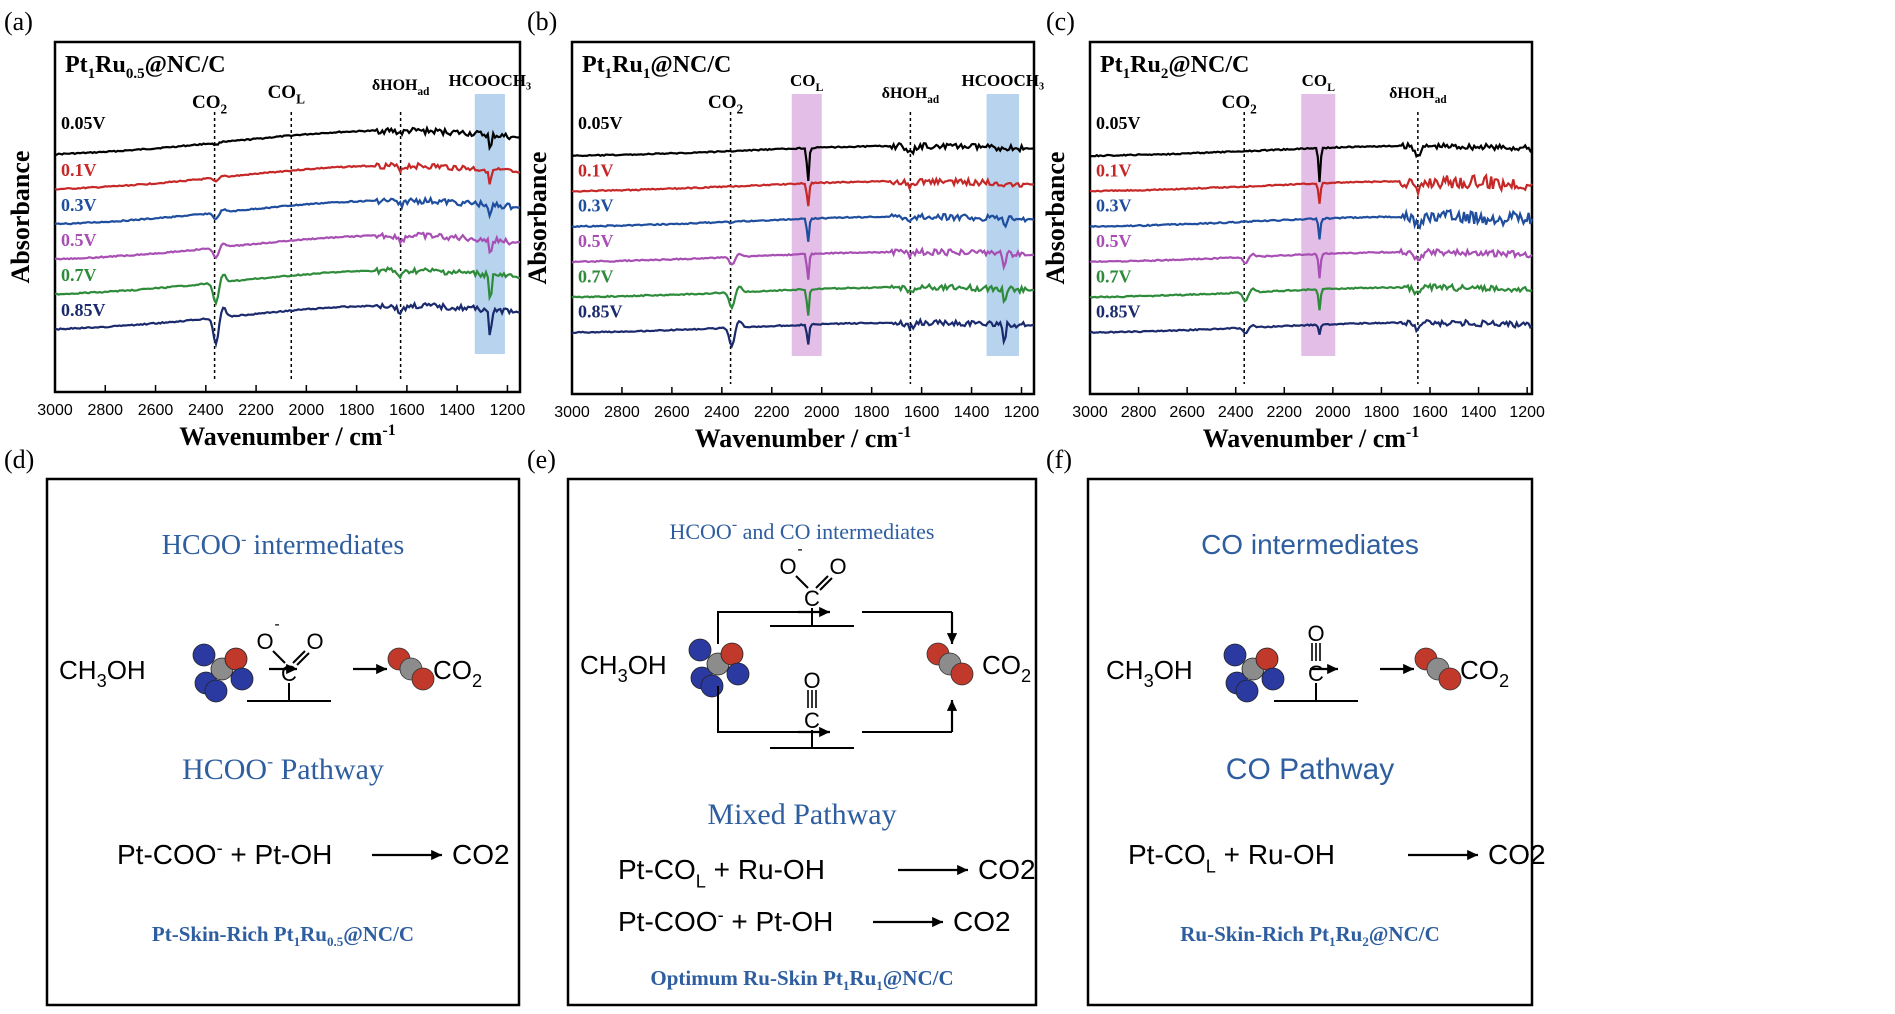  I want to click on co-adsorbate-icon: CO, so click(812, 708).